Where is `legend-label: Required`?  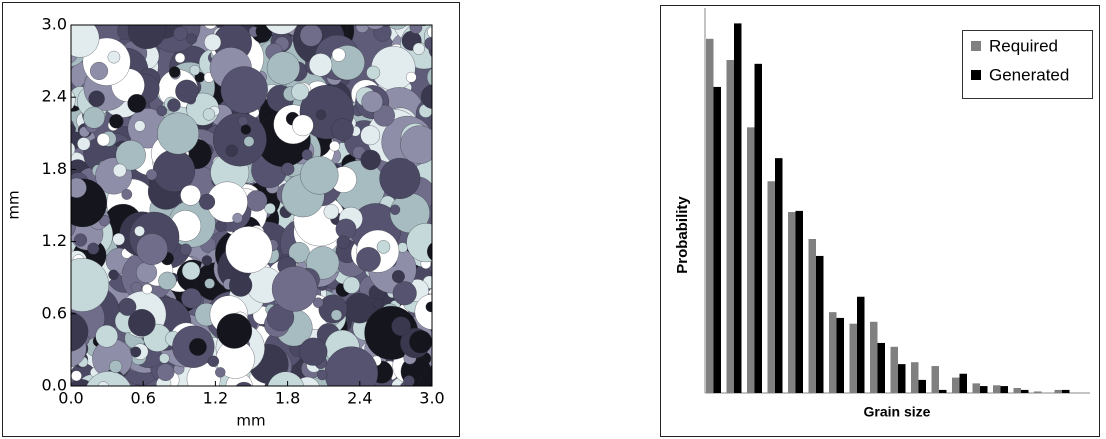
legend-label: Required is located at coordinates (1023, 45).